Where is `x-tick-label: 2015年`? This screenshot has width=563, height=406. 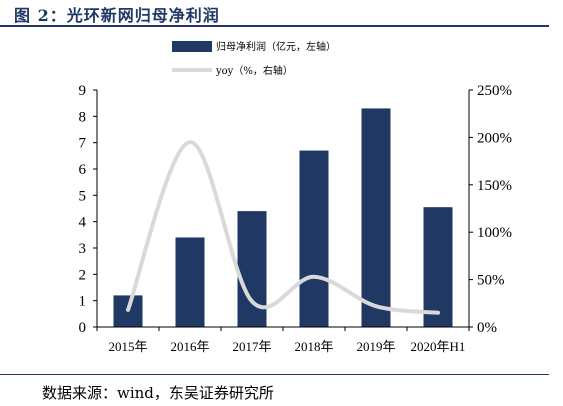
x-tick-label: 2015年 is located at coordinates (127, 346).